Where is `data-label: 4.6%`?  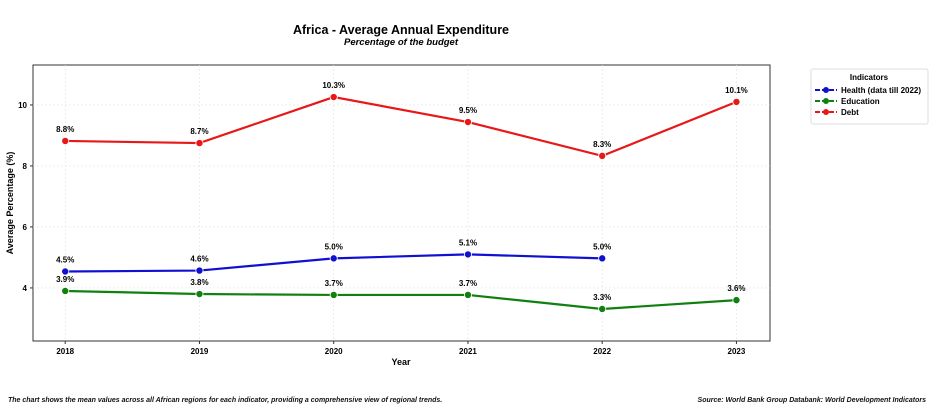 data-label: 4.6% is located at coordinates (199, 259).